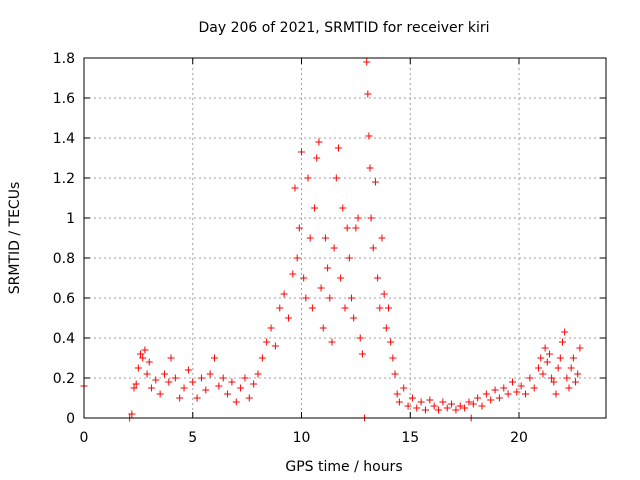  I want to click on y-tick-label: 1.6, so click(64, 99).